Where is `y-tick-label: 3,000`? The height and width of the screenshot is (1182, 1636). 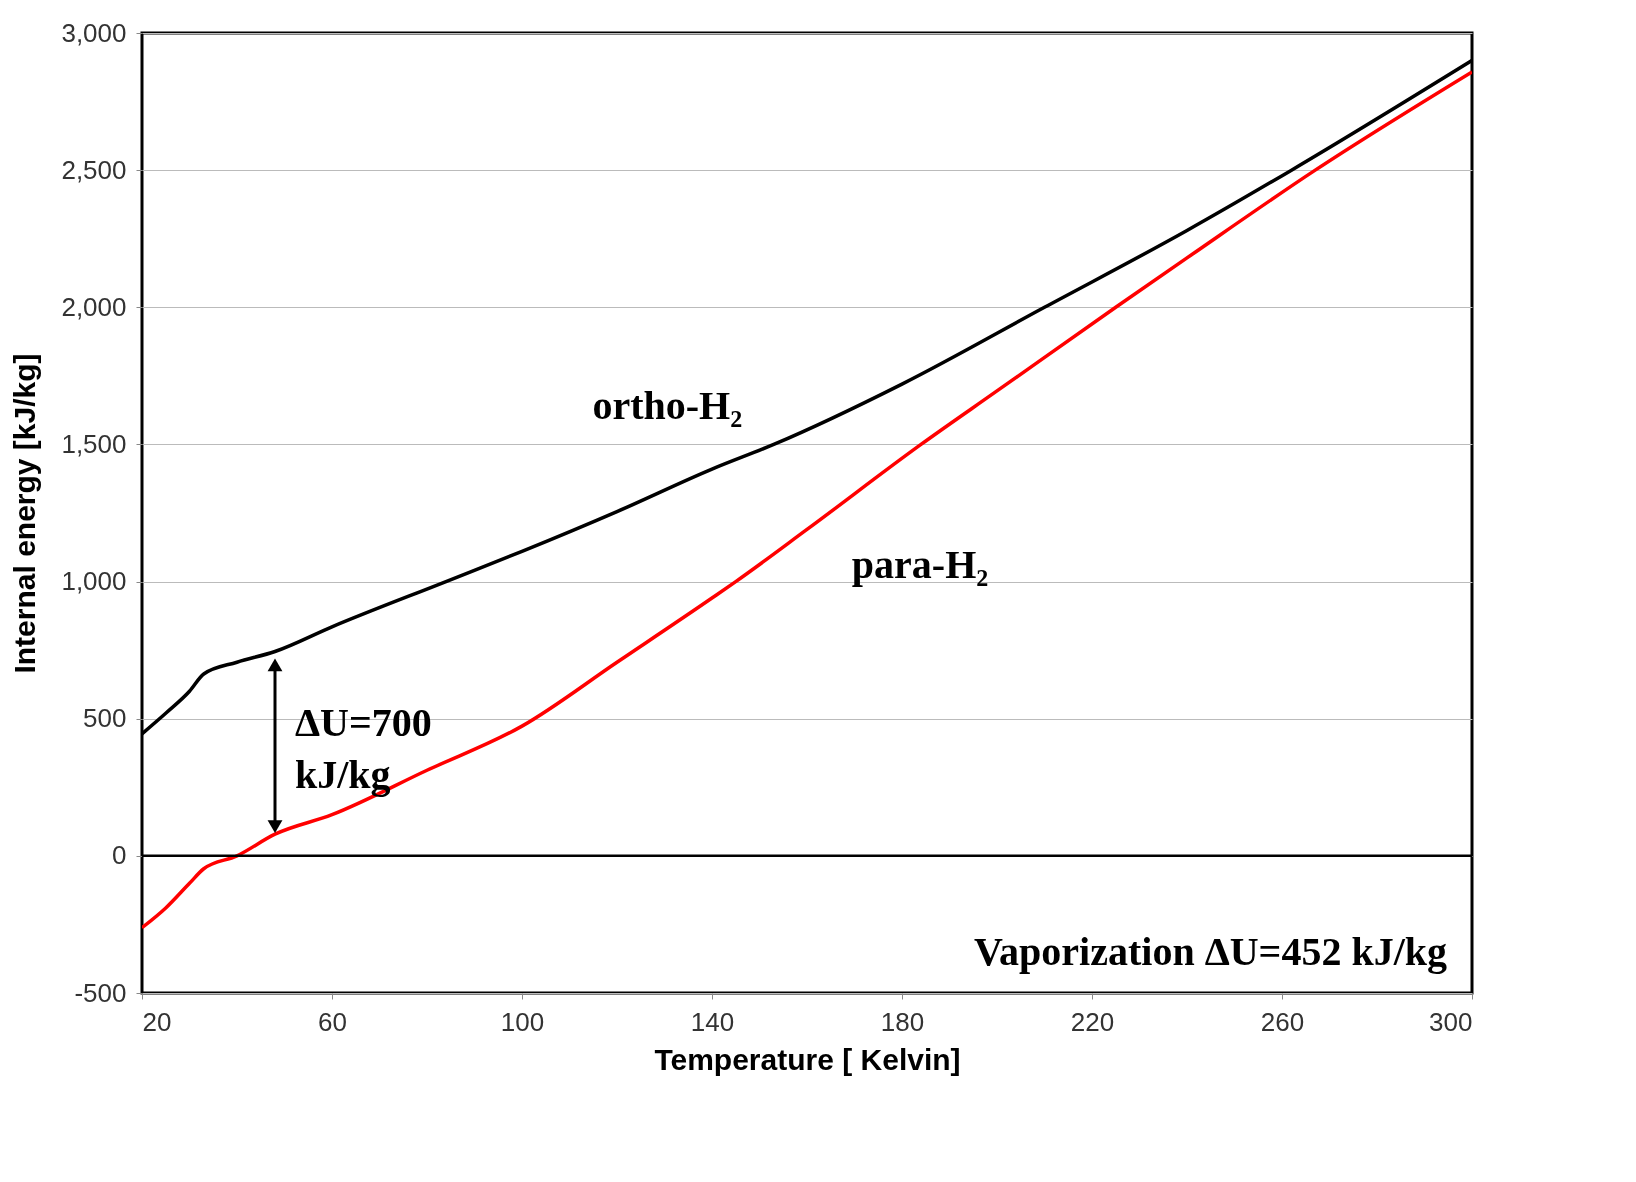
y-tick-label: 3,000 is located at coordinates (94, 32).